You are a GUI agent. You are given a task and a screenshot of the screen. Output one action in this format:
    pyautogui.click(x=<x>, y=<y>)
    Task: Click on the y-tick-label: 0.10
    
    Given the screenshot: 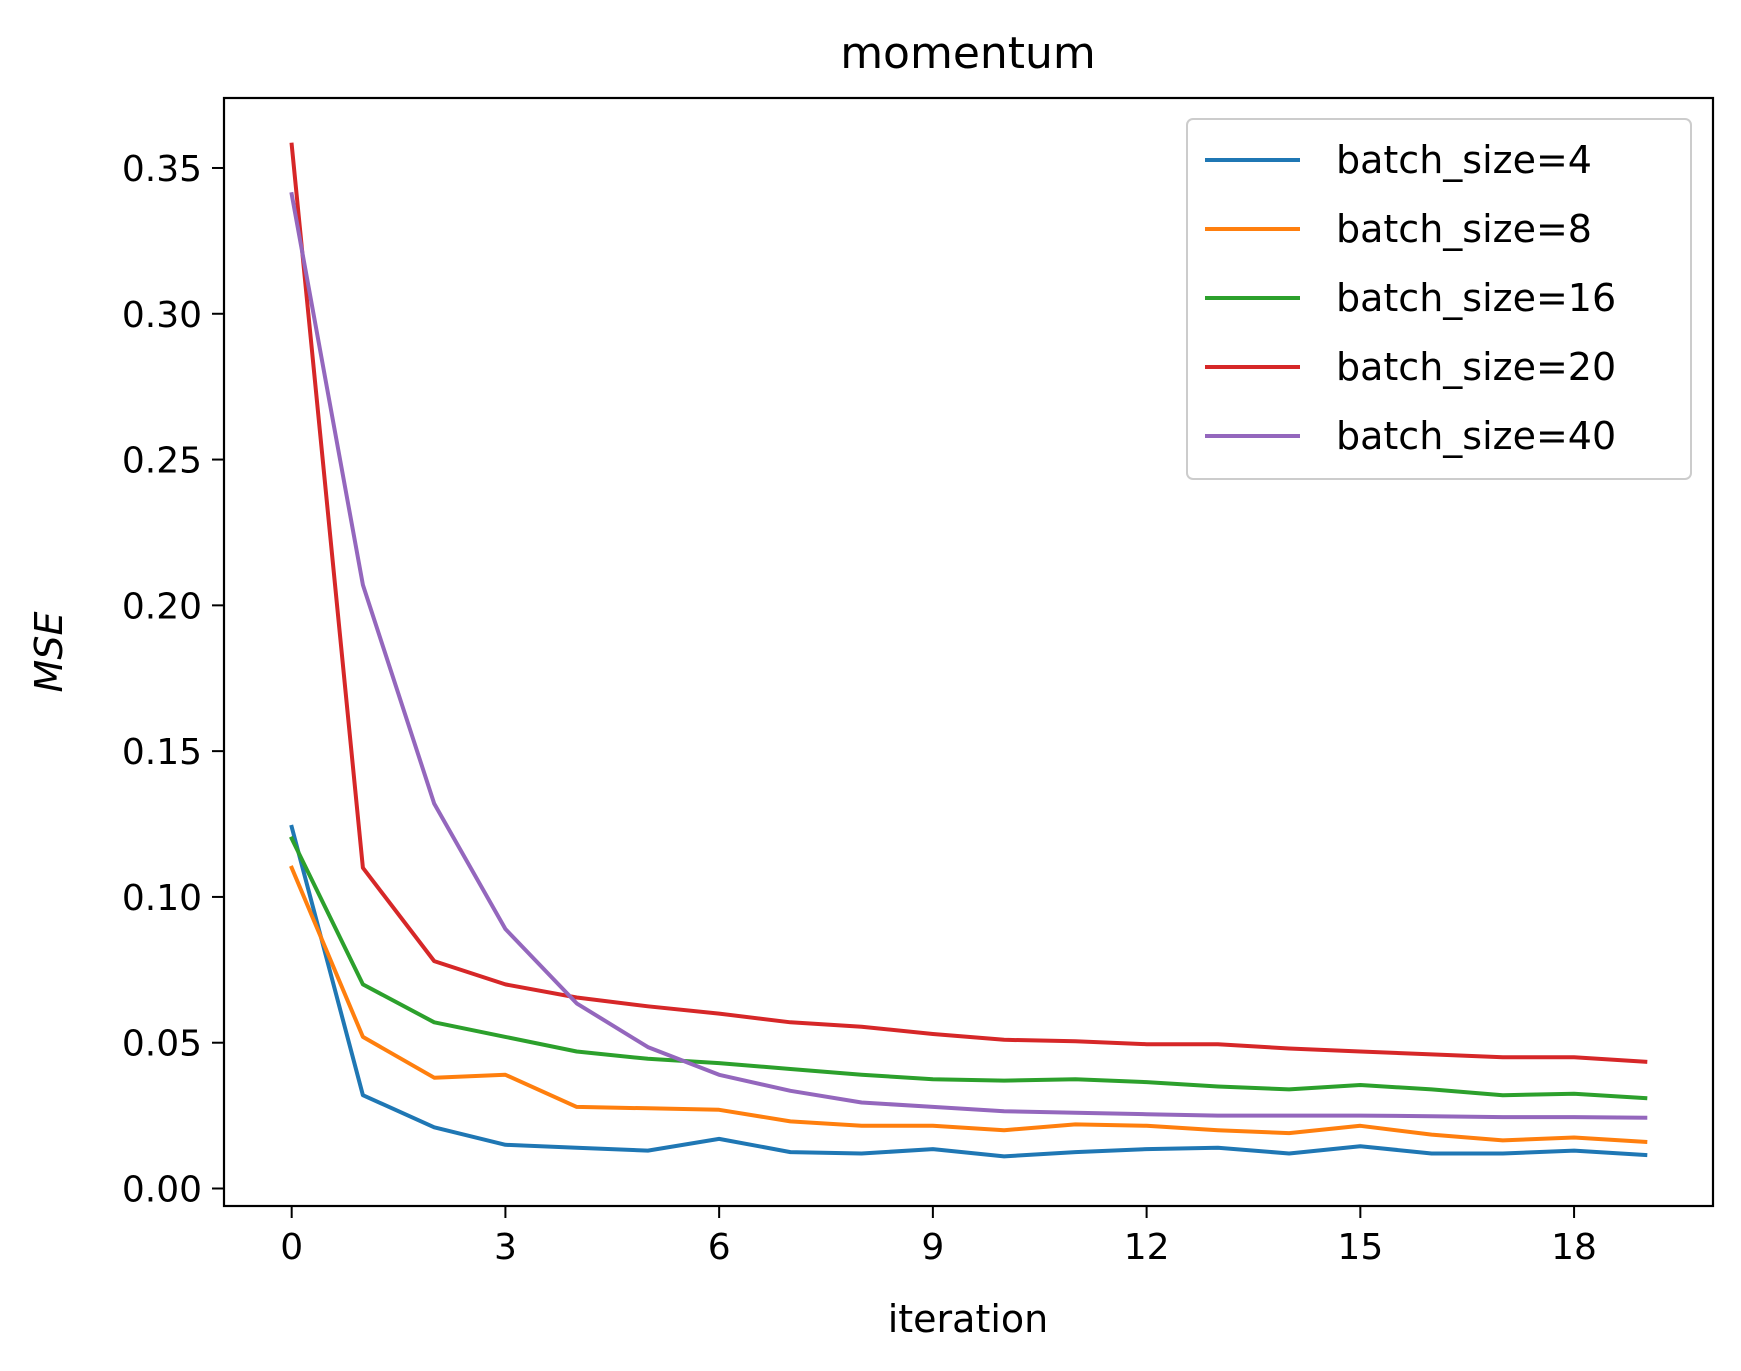 What is the action you would take?
    pyautogui.click(x=162, y=898)
    